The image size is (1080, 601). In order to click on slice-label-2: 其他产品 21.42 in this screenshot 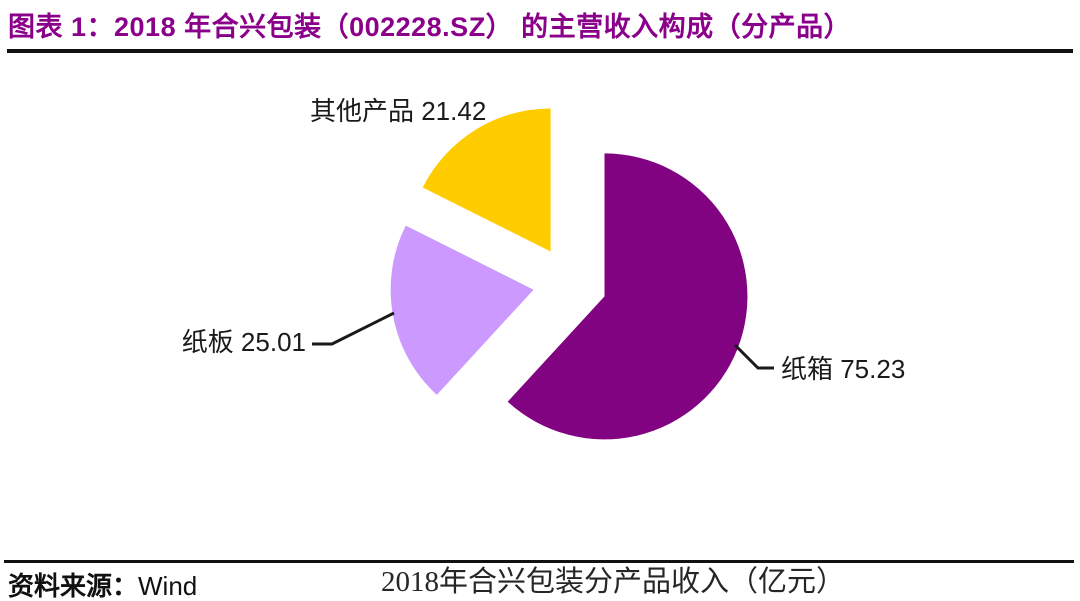, I will do `click(398, 111)`.